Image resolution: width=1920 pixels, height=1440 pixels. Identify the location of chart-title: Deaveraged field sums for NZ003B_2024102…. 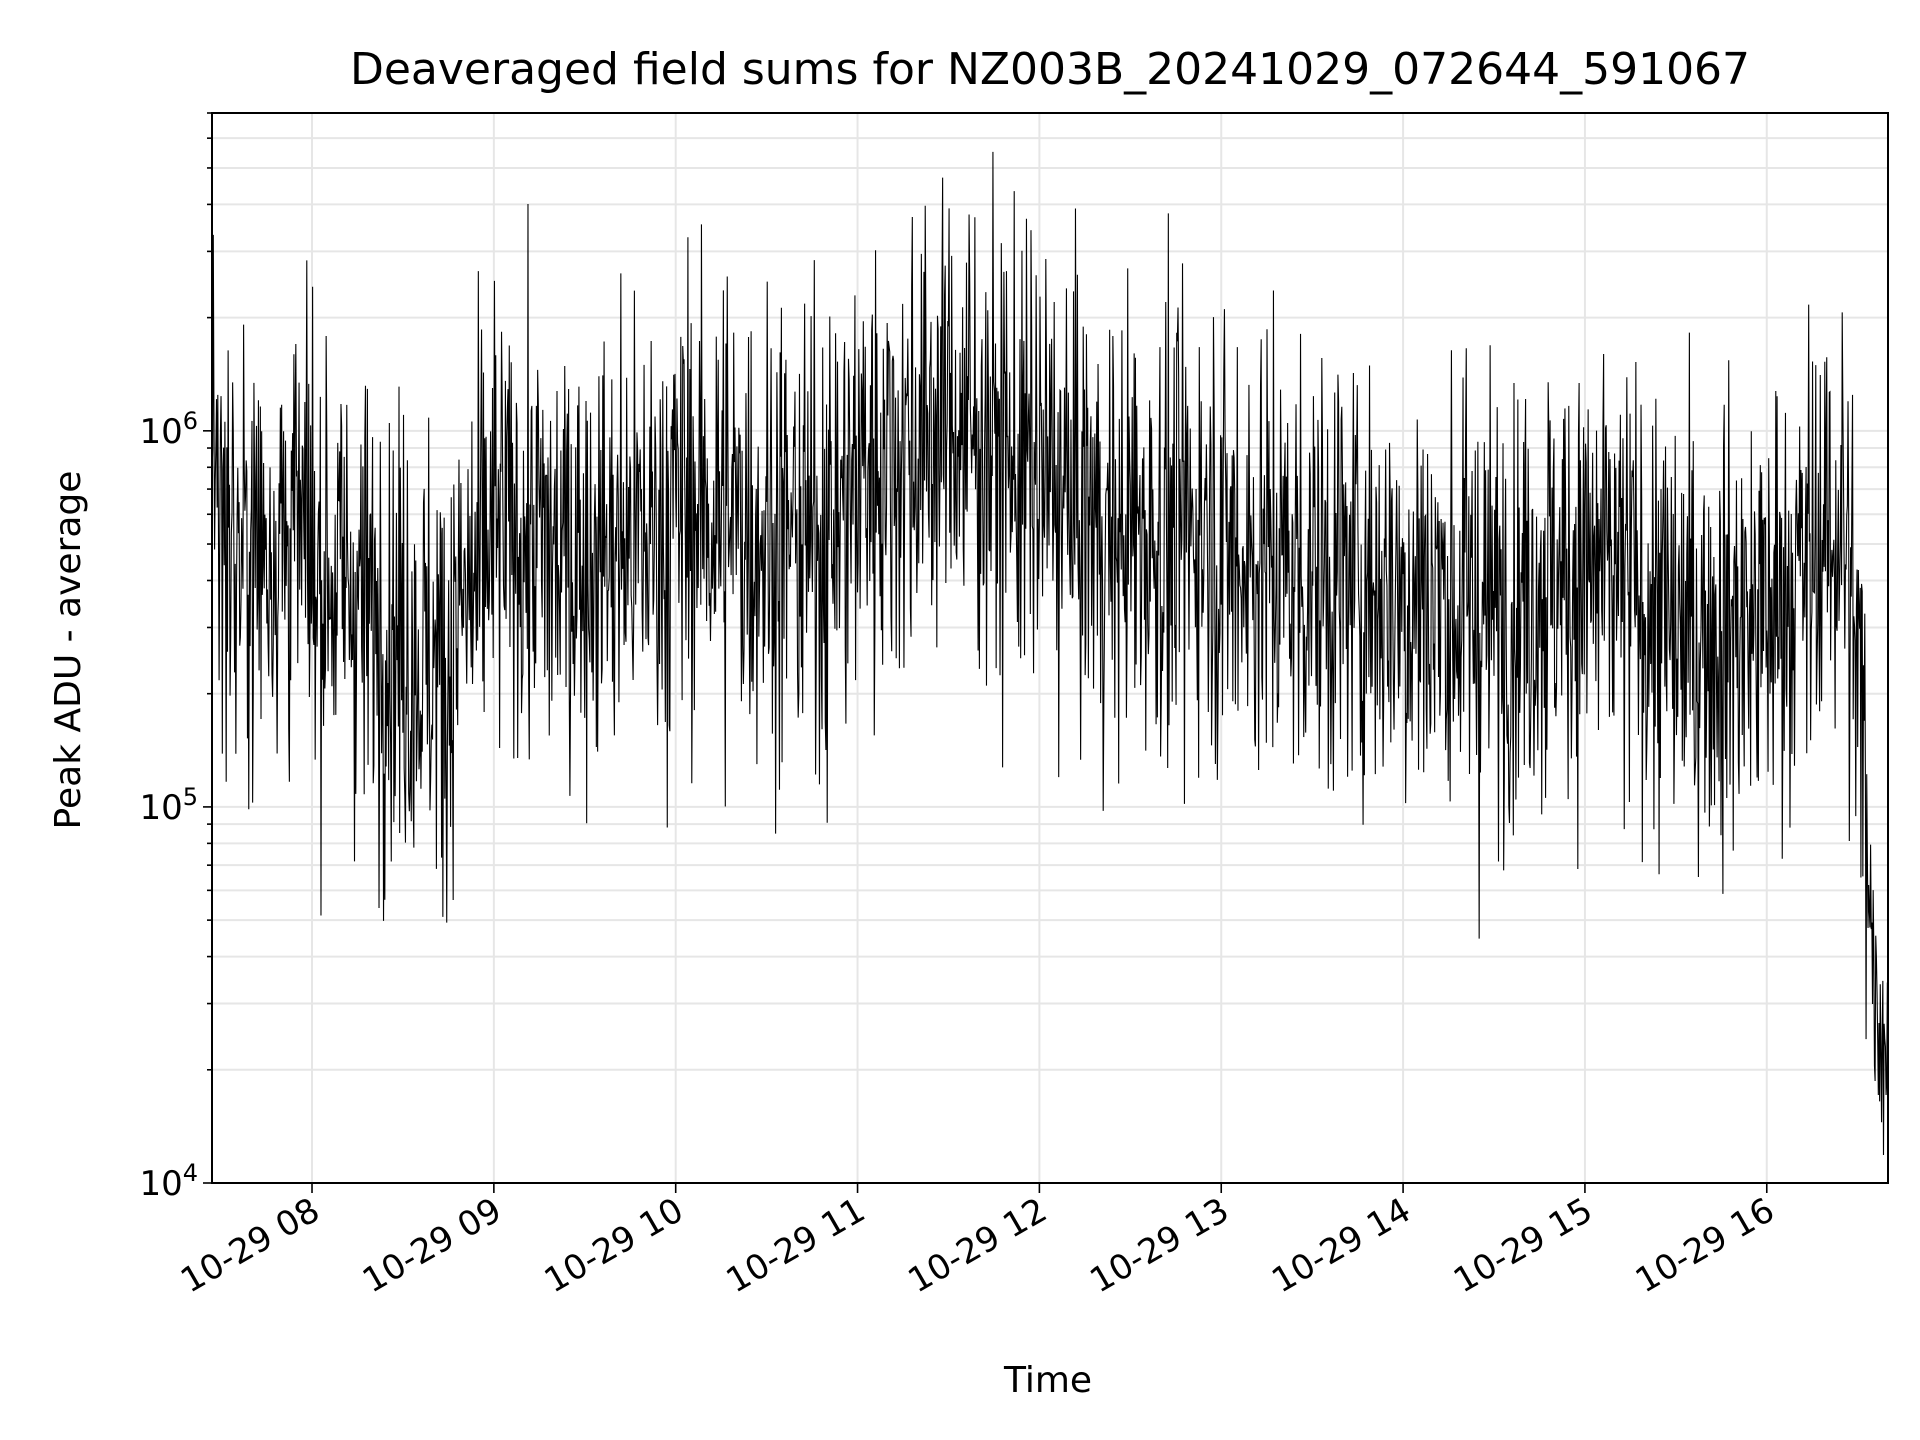
(1050, 69).